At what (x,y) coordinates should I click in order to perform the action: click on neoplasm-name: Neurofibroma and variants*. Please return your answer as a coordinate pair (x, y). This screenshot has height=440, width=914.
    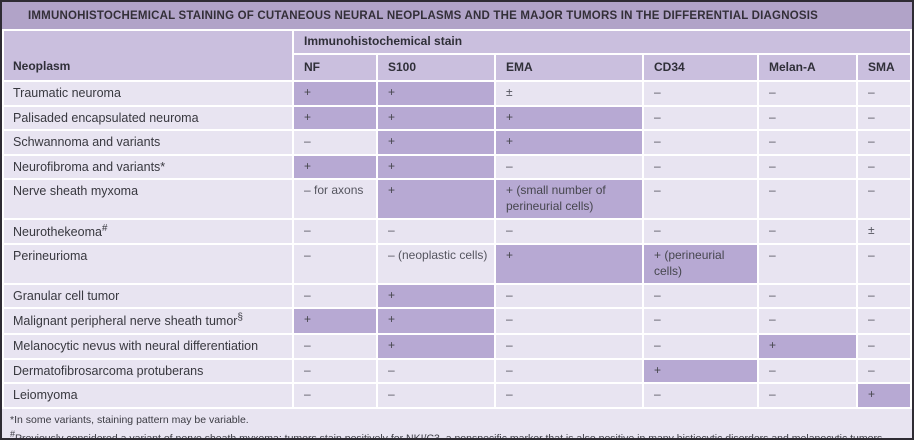
    Looking at the image, I should click on (148, 166).